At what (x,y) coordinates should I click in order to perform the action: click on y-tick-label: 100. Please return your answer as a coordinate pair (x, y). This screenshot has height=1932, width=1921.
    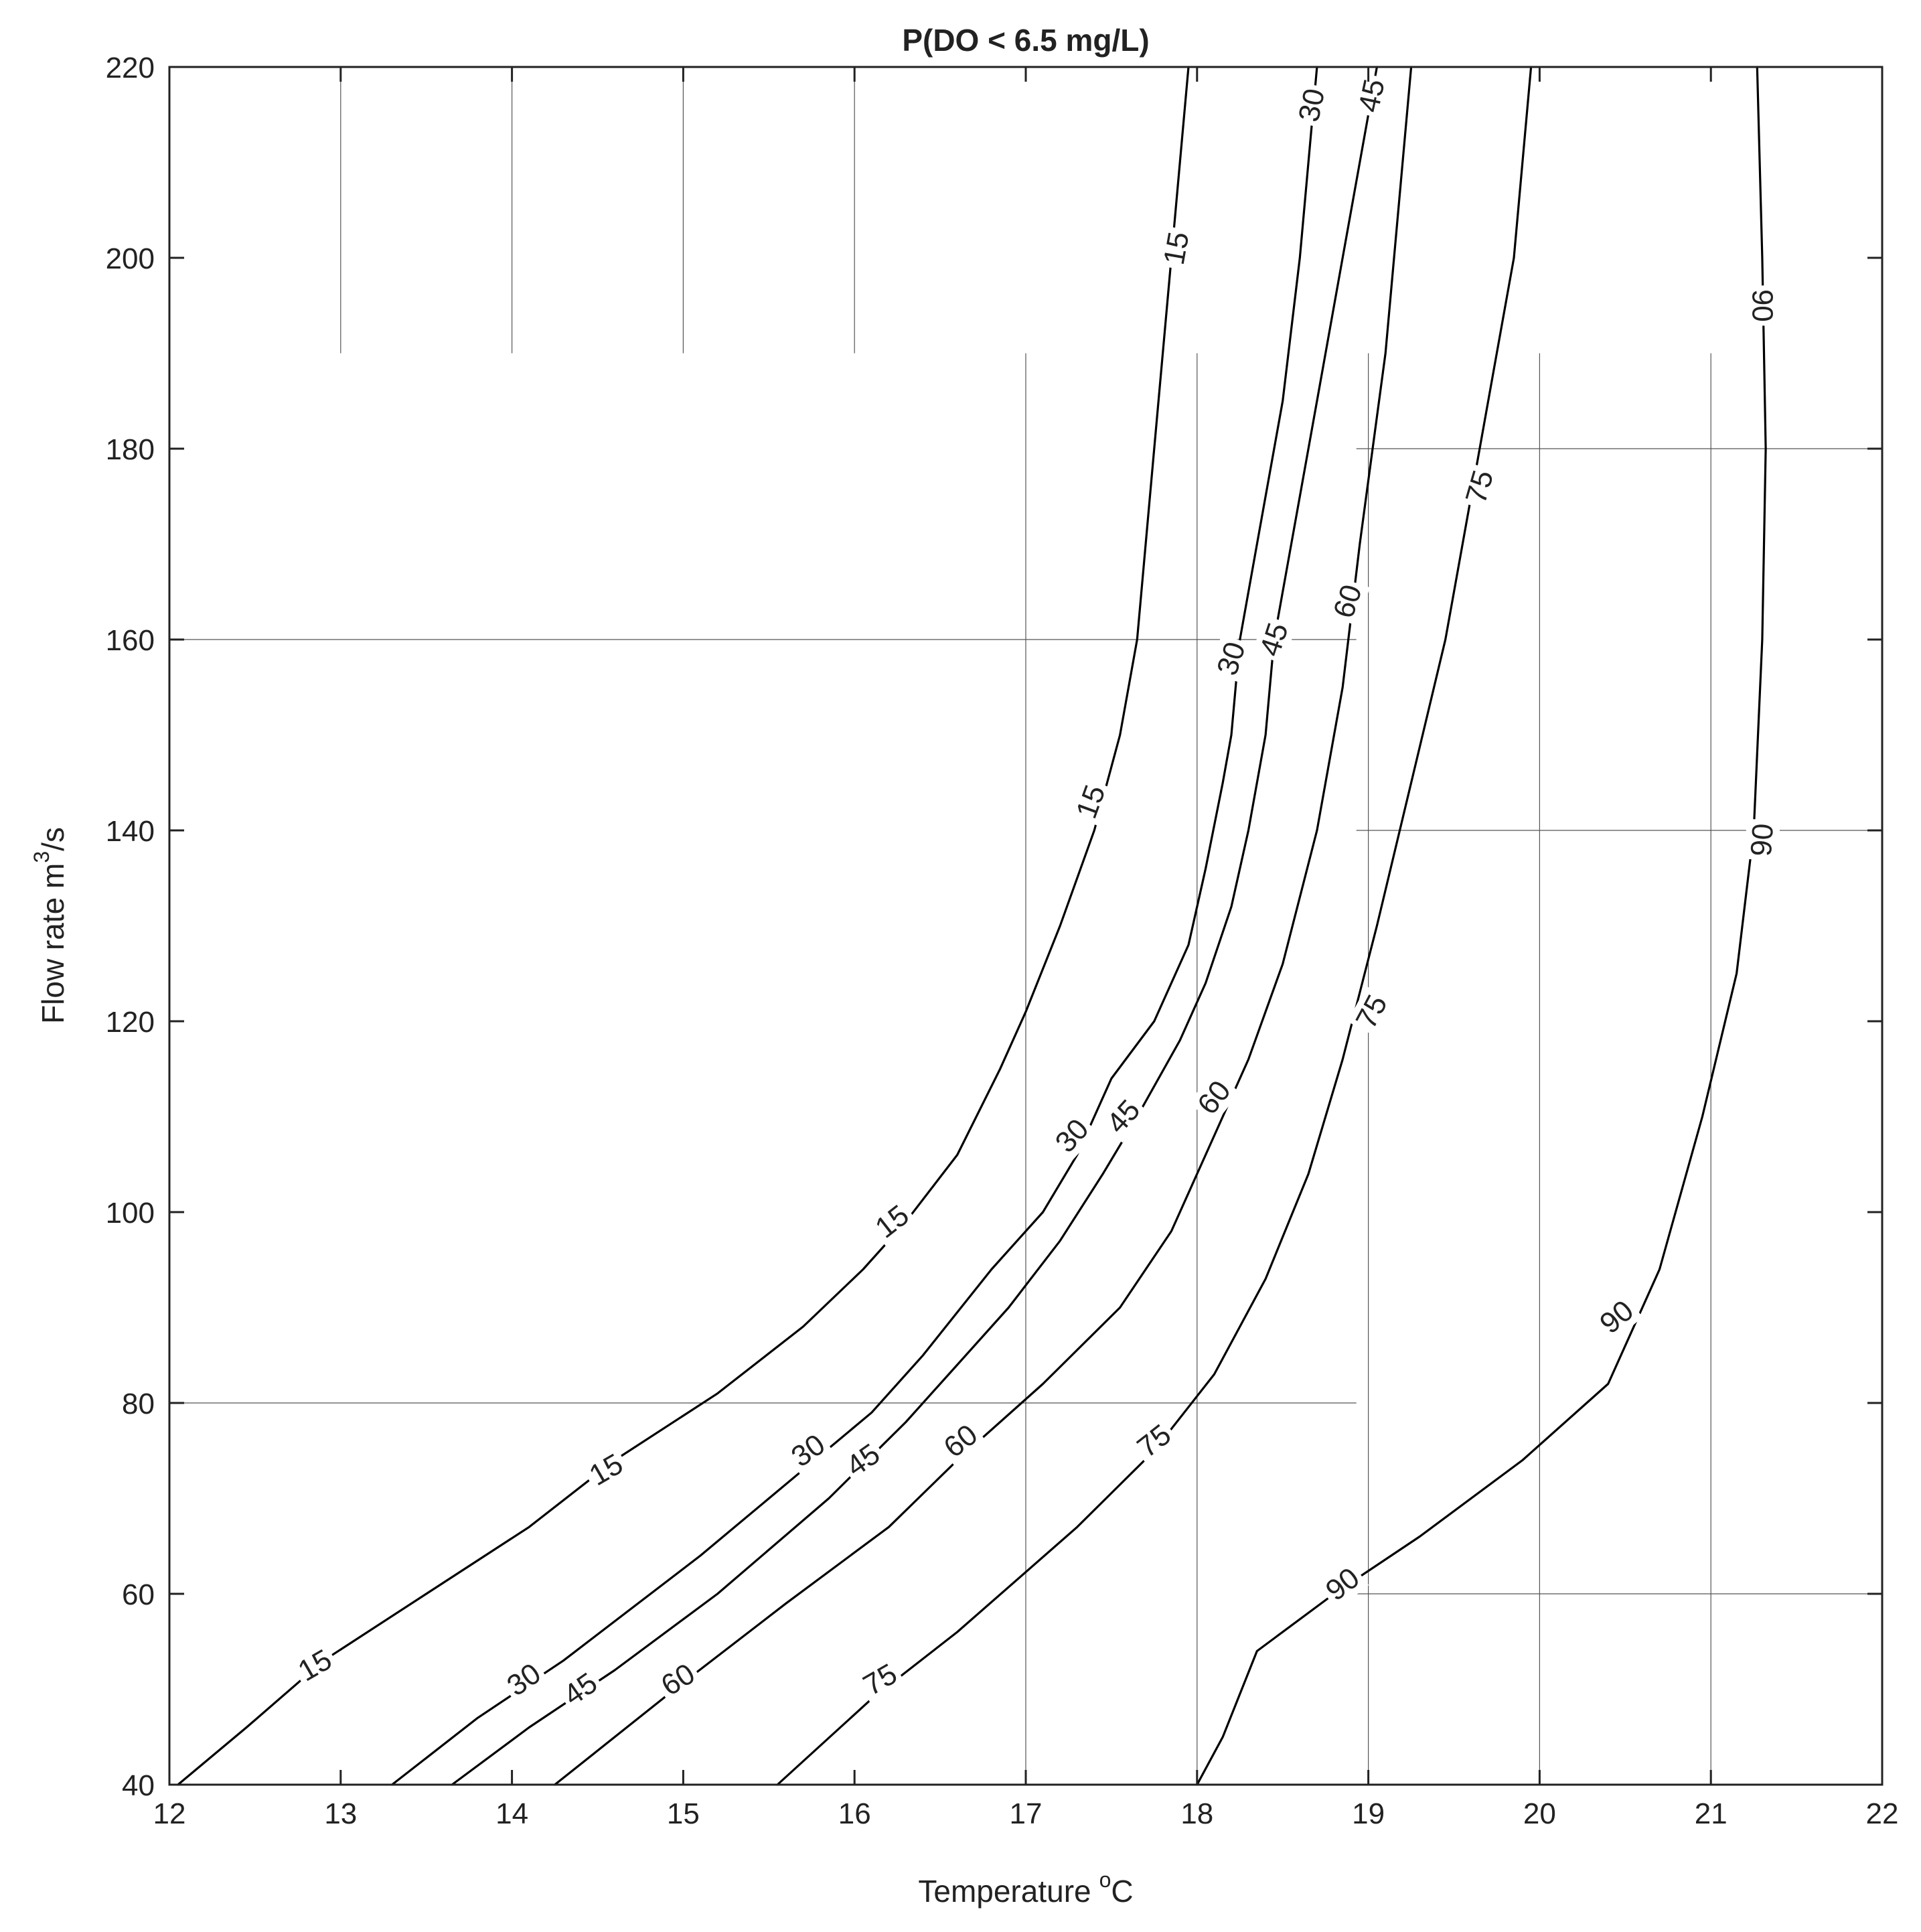
    Looking at the image, I should click on (130, 1213).